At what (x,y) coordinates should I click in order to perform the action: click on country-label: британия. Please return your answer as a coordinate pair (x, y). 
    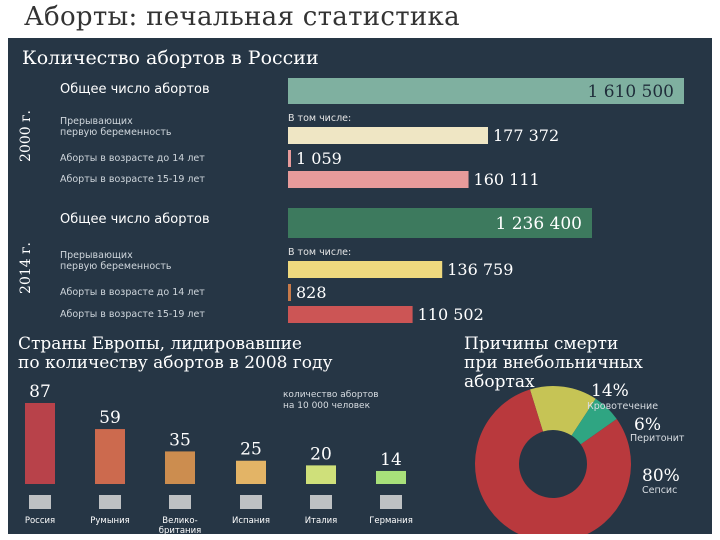
    Looking at the image, I should click on (180, 530).